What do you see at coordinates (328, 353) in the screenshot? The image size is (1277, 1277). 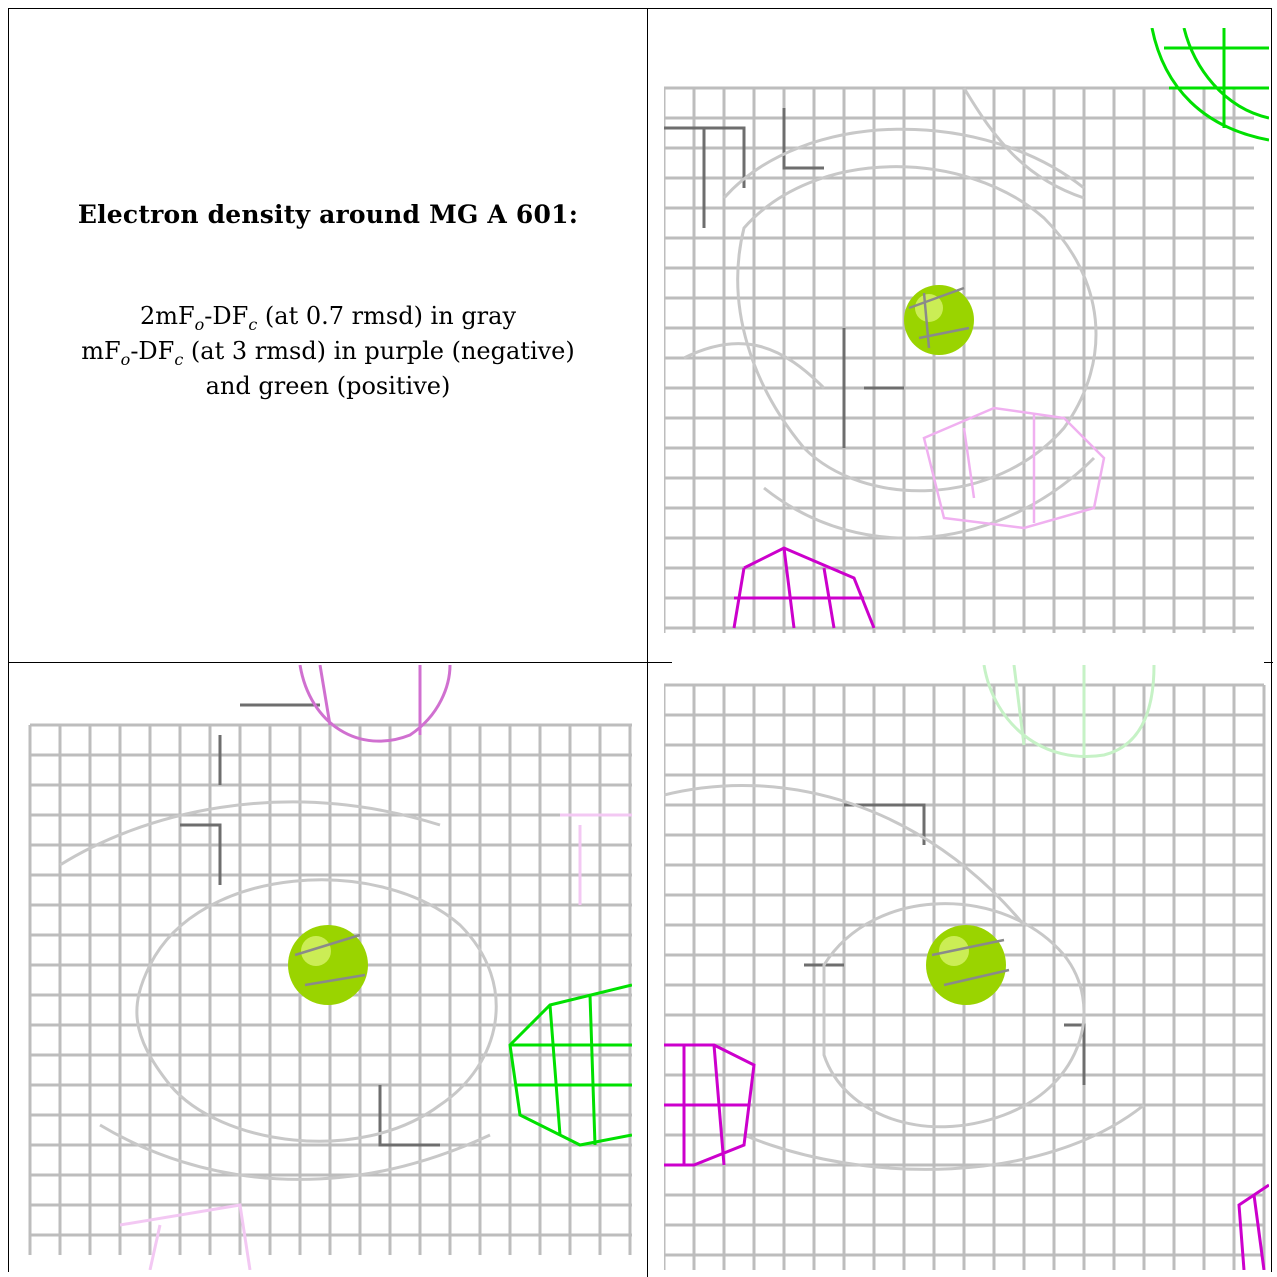 I see `legend-line-fofc: mFo-DFc (at 3 rmsd) in purple (negative)` at bounding box center [328, 353].